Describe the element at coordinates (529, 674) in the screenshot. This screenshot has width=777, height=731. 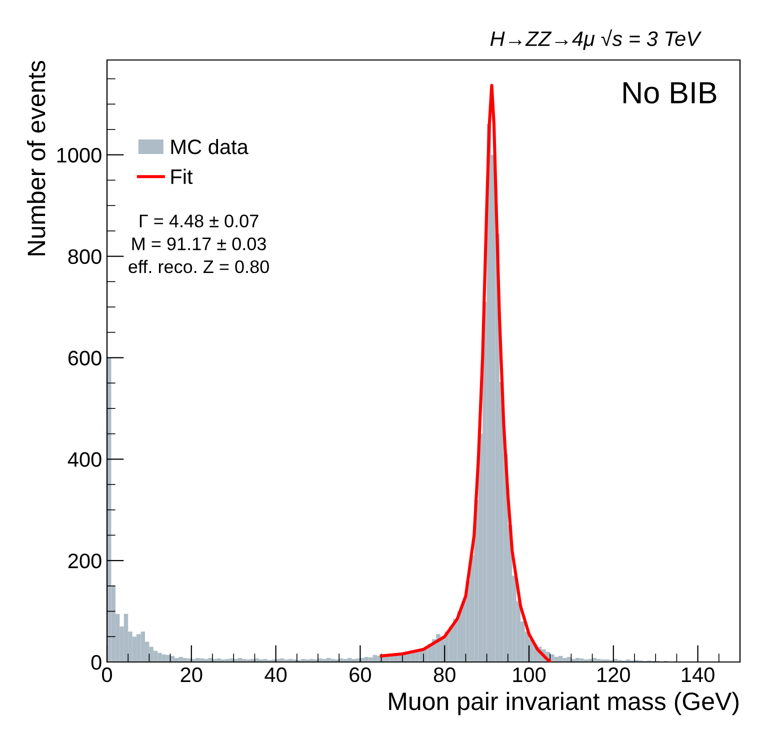
I see `x-tick-label: 100` at that location.